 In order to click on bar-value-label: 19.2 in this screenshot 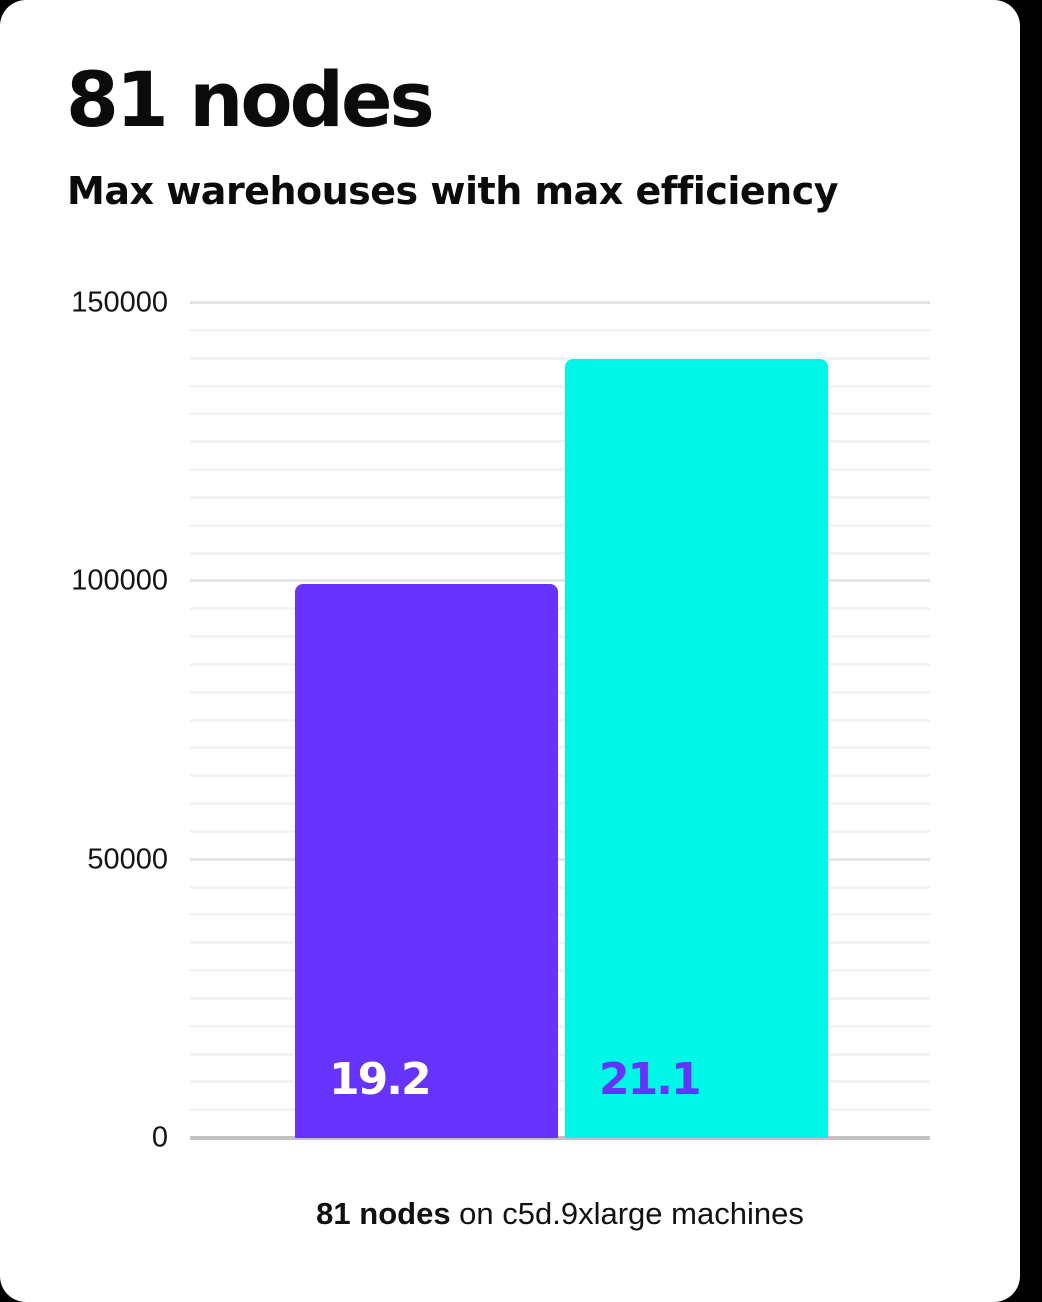, I will do `click(380, 1079)`.